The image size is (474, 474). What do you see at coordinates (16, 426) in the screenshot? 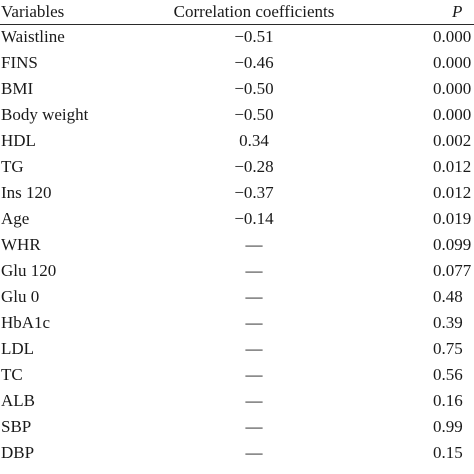
I see `cell-variable: SBP` at bounding box center [16, 426].